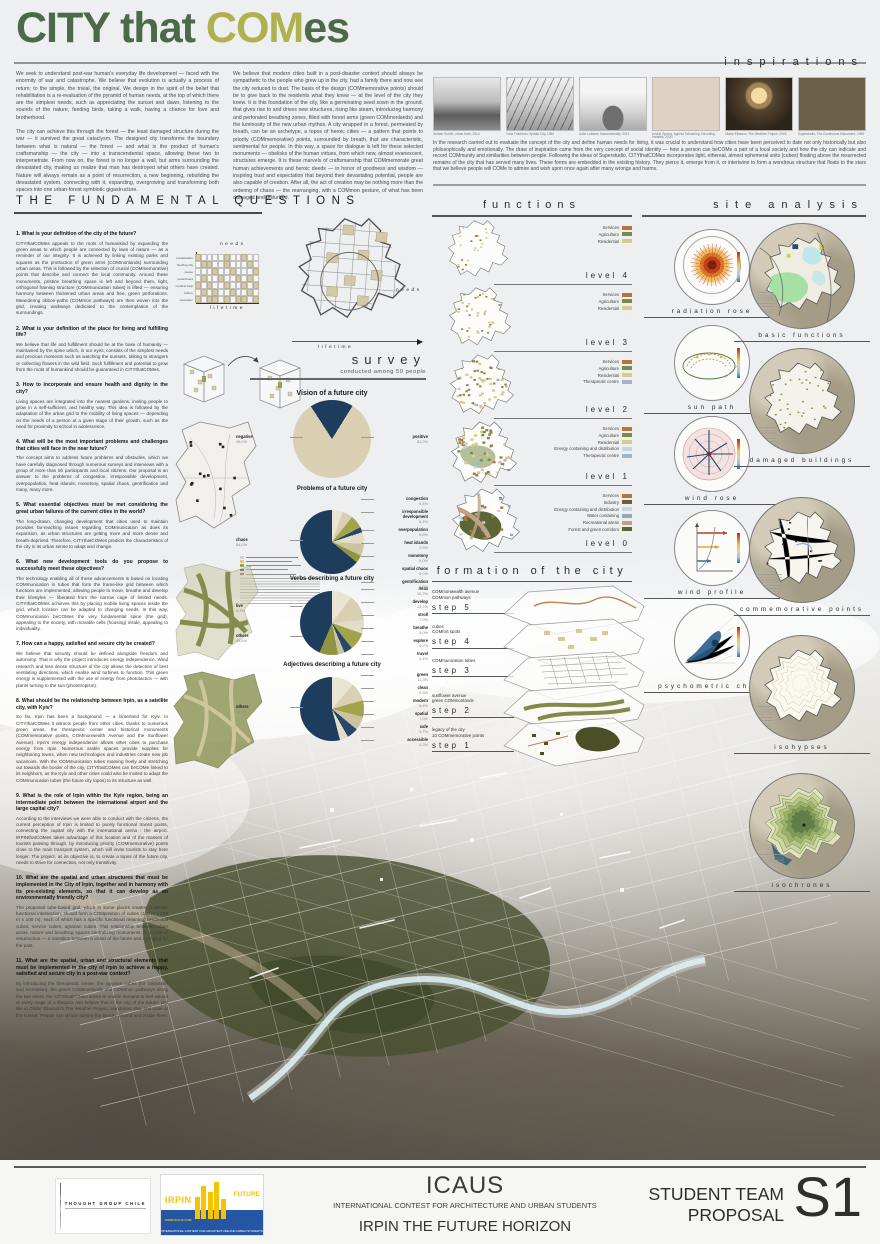 This screenshot has height=1244, width=880. I want to click on page-title: CITY that COMes, so click(183, 28).